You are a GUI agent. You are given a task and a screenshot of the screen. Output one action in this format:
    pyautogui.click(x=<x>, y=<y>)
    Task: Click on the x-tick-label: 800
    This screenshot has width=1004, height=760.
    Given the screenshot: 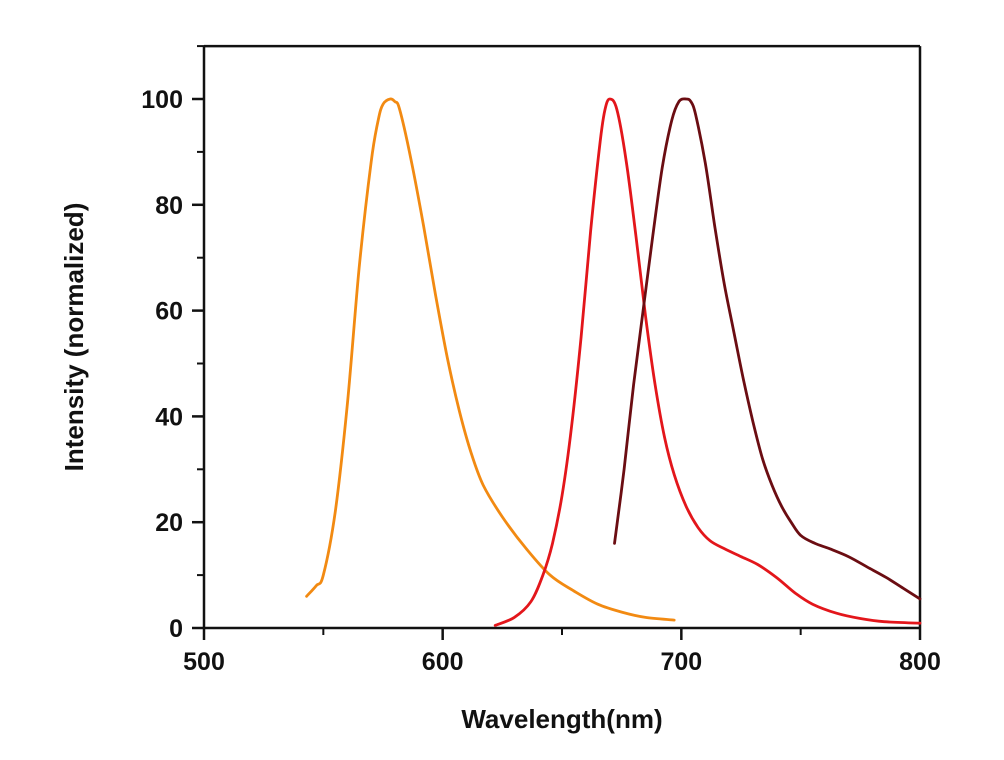 What is the action you would take?
    pyautogui.click(x=920, y=662)
    